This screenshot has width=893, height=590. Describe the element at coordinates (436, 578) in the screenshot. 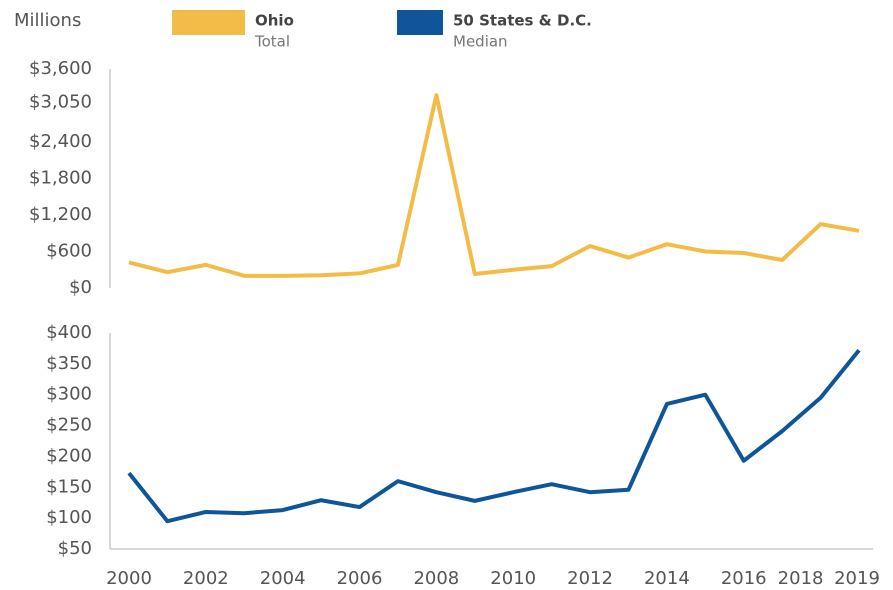

I see `x-tick-label: 2008` at that location.